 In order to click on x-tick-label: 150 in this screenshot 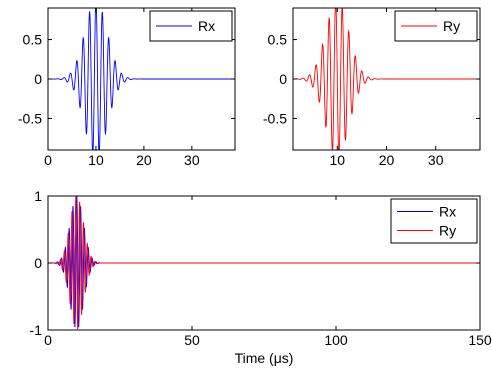, I will do `click(480, 340)`.